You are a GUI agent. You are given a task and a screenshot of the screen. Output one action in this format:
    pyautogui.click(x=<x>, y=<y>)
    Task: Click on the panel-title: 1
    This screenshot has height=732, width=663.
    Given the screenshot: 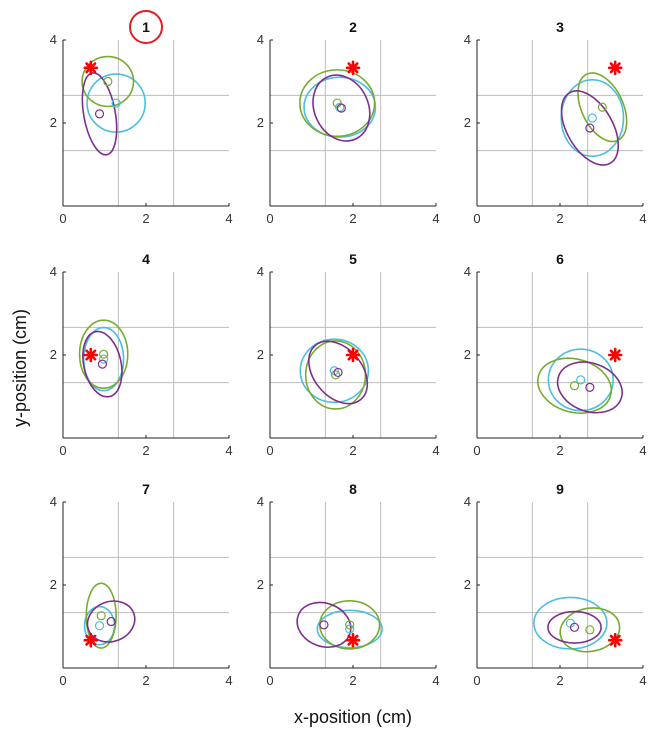 What is the action you would take?
    pyautogui.click(x=146, y=27)
    